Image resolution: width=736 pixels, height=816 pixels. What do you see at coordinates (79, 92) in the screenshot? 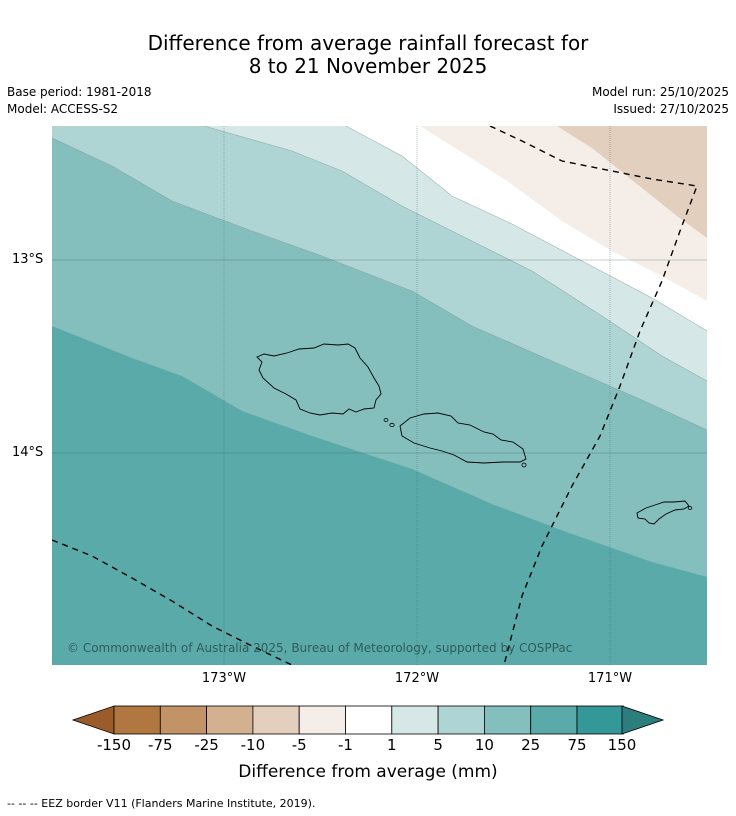
I see `base-period: Base period: 1981-2018` at bounding box center [79, 92].